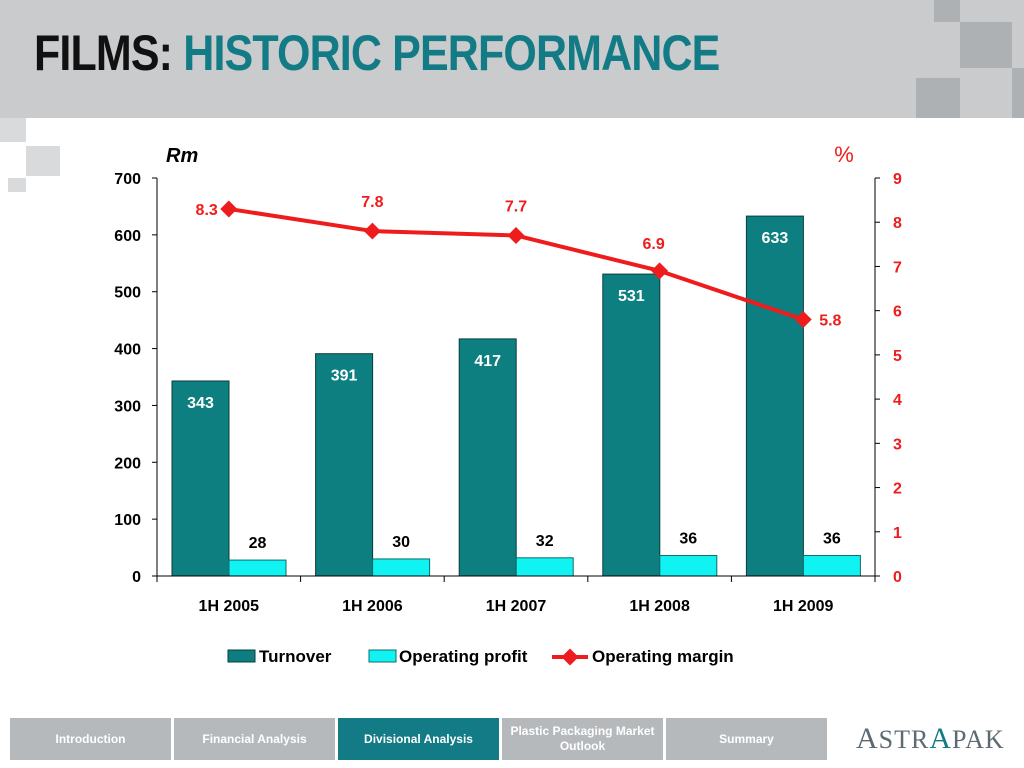  I want to click on operating-margin-data-label: 7.8, so click(372, 202).